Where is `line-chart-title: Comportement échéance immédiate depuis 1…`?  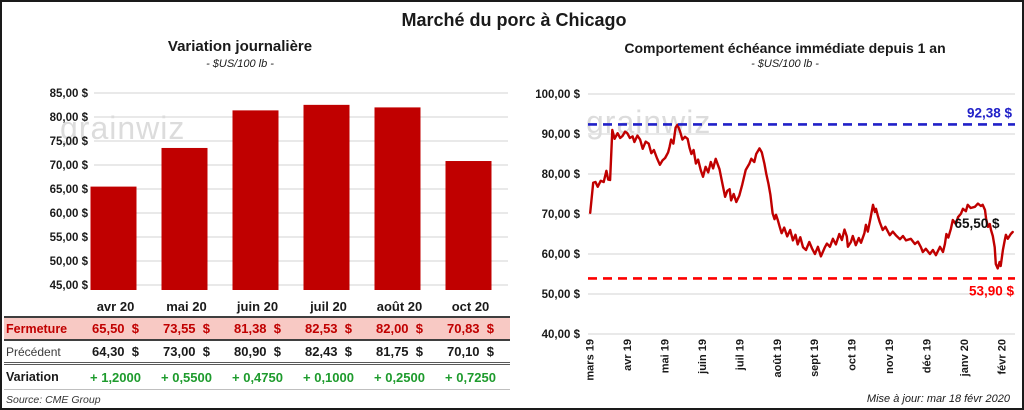
line-chart-title: Comportement échéance immédiate depuis 1… is located at coordinates (785, 48).